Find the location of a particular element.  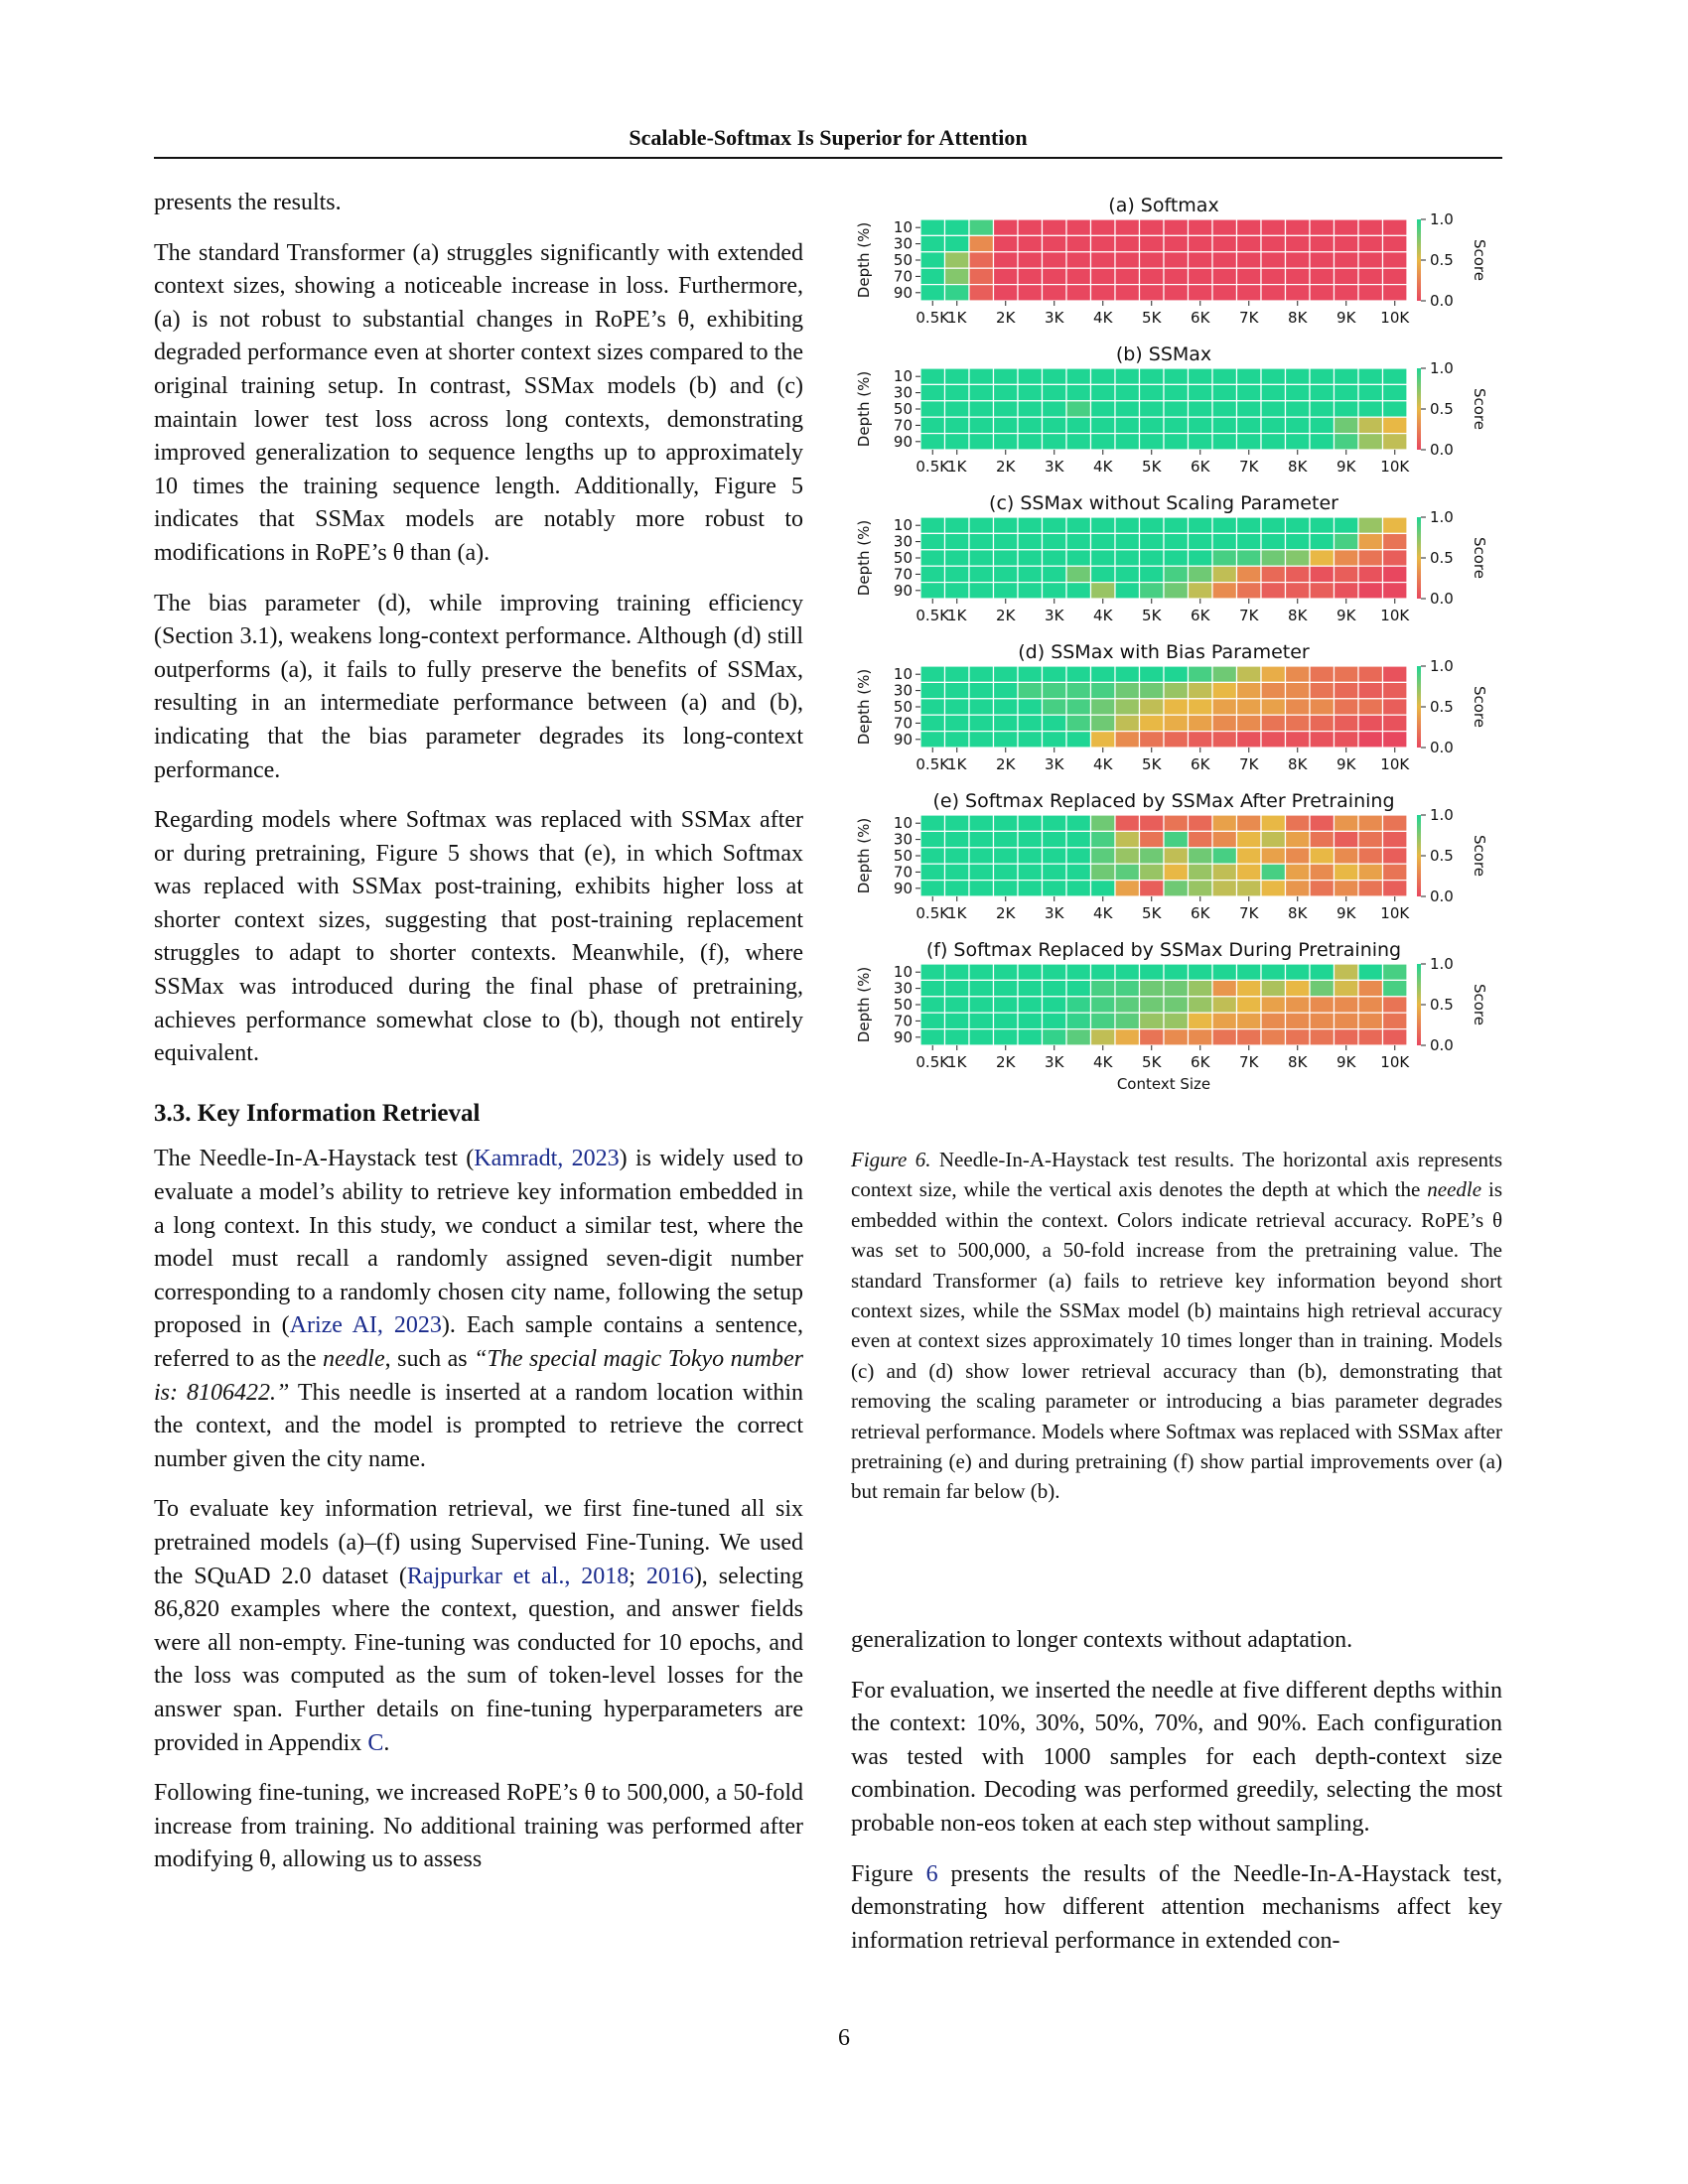

x-tick-label: 0.5K is located at coordinates (932, 467).